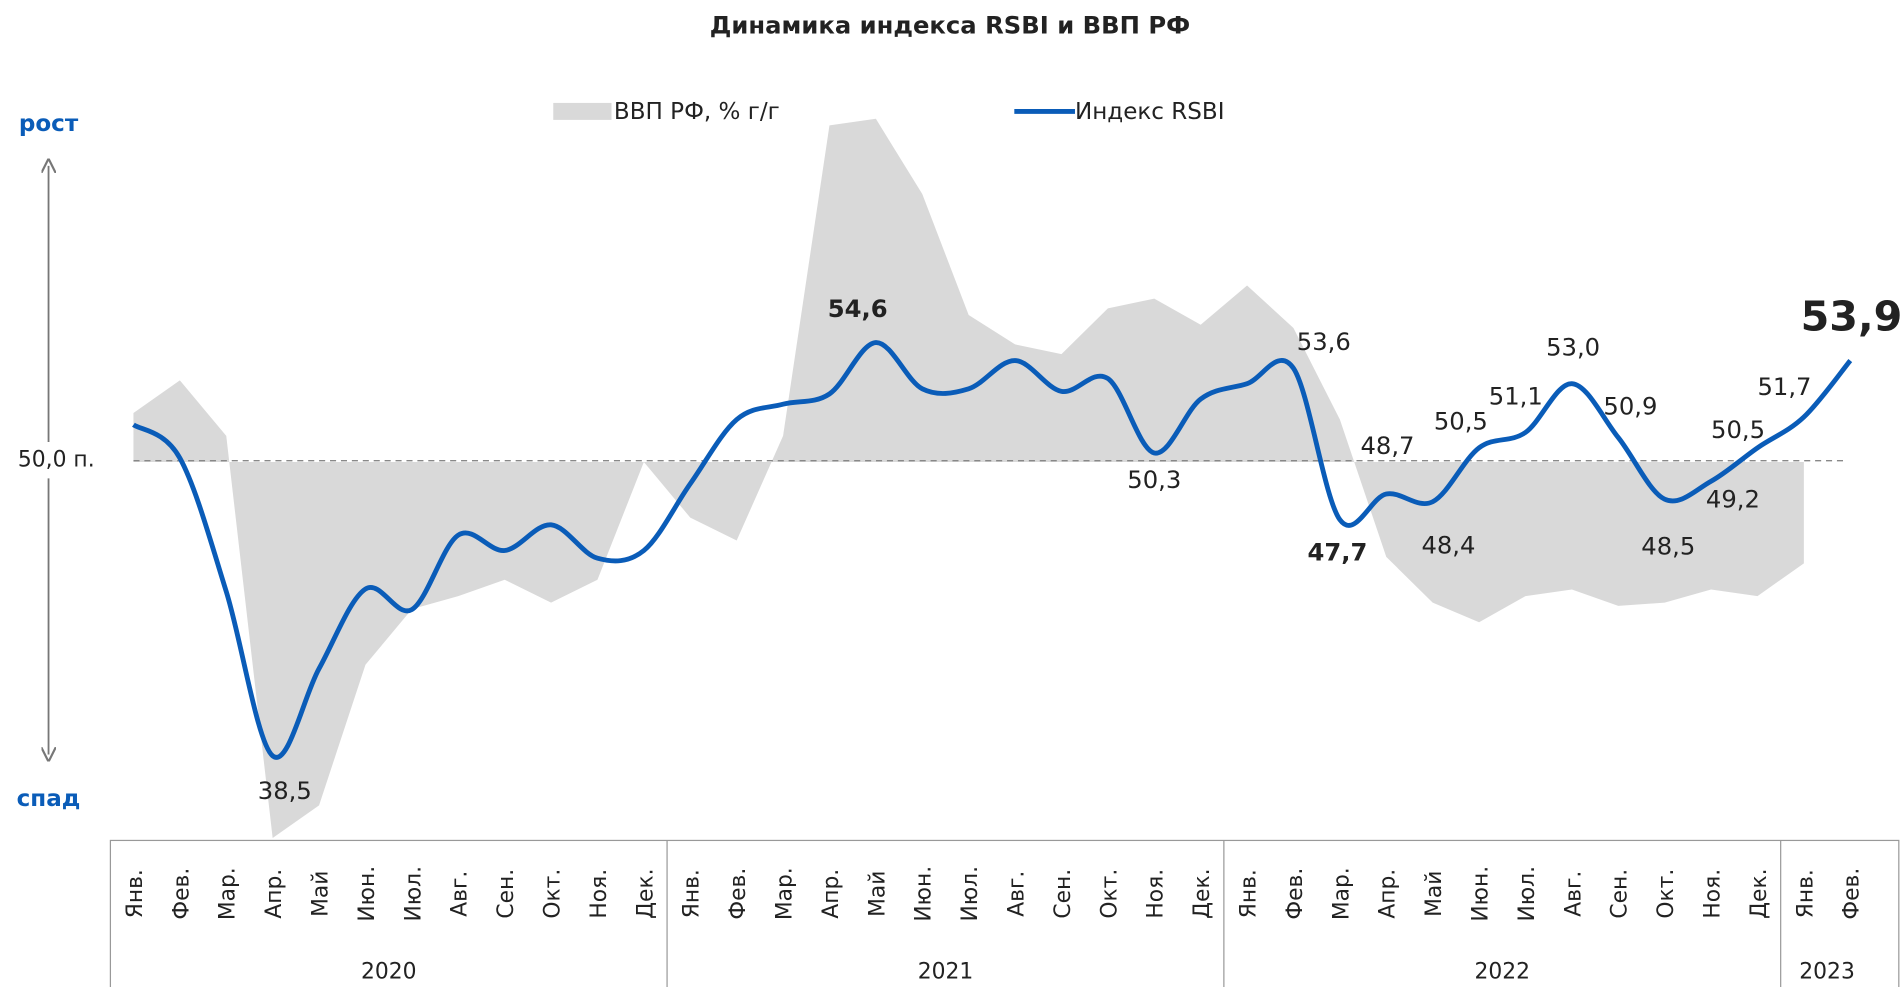  Describe the element at coordinates (389, 971) in the screenshot. I see `year-label: 2020` at that location.